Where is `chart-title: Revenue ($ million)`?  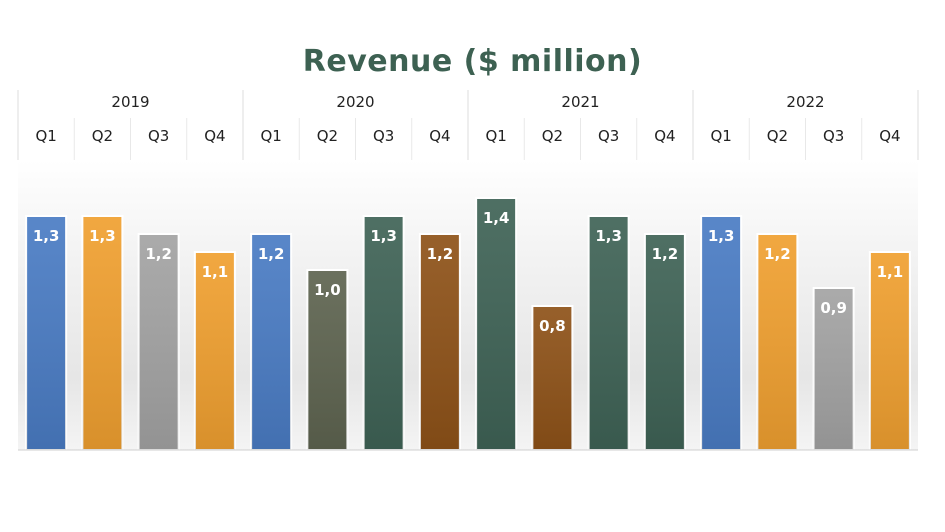 chart-title: Revenue ($ million) is located at coordinates (472, 61).